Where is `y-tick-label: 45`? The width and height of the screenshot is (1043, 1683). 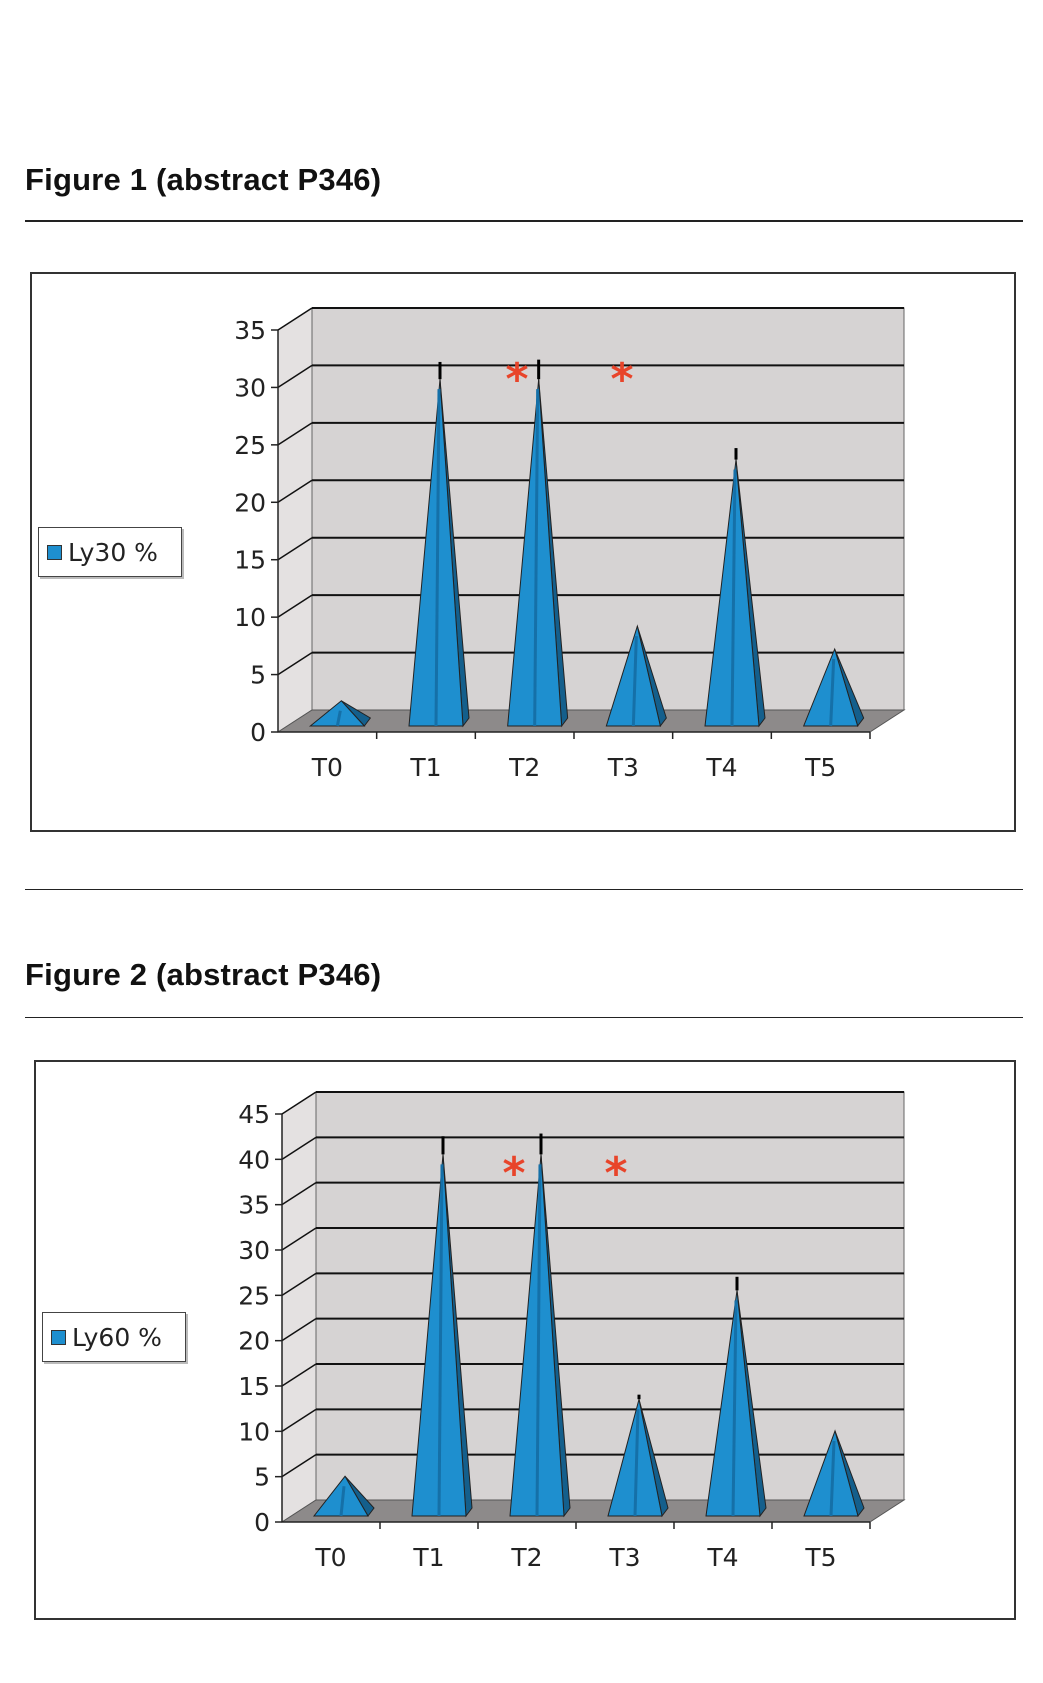 y-tick-label: 45 is located at coordinates (254, 1114).